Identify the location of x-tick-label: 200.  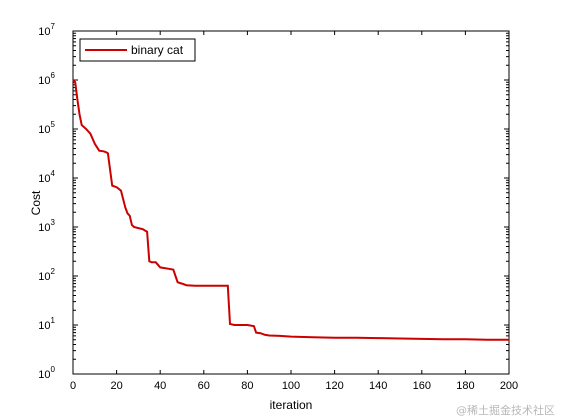
(509, 386).